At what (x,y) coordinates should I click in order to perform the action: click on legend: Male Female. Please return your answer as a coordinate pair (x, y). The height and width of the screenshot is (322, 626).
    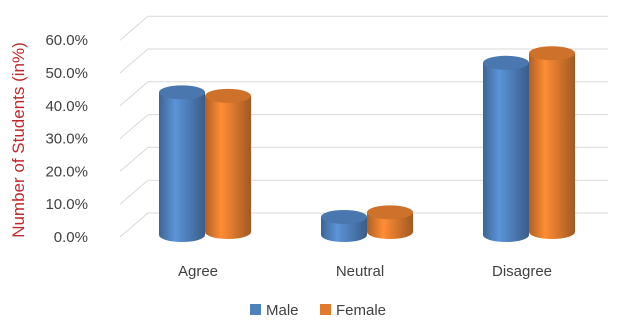
    Looking at the image, I should click on (318, 310).